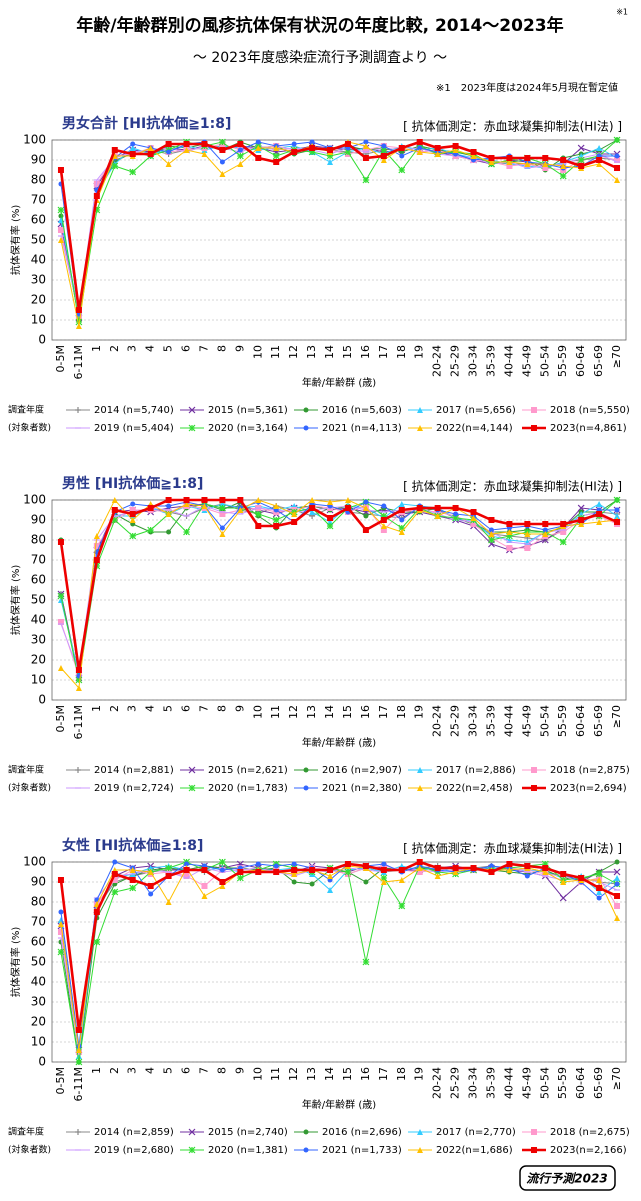 The image size is (641, 1201). I want to click on x-tick-label: 6-11M, so click(78, 362).